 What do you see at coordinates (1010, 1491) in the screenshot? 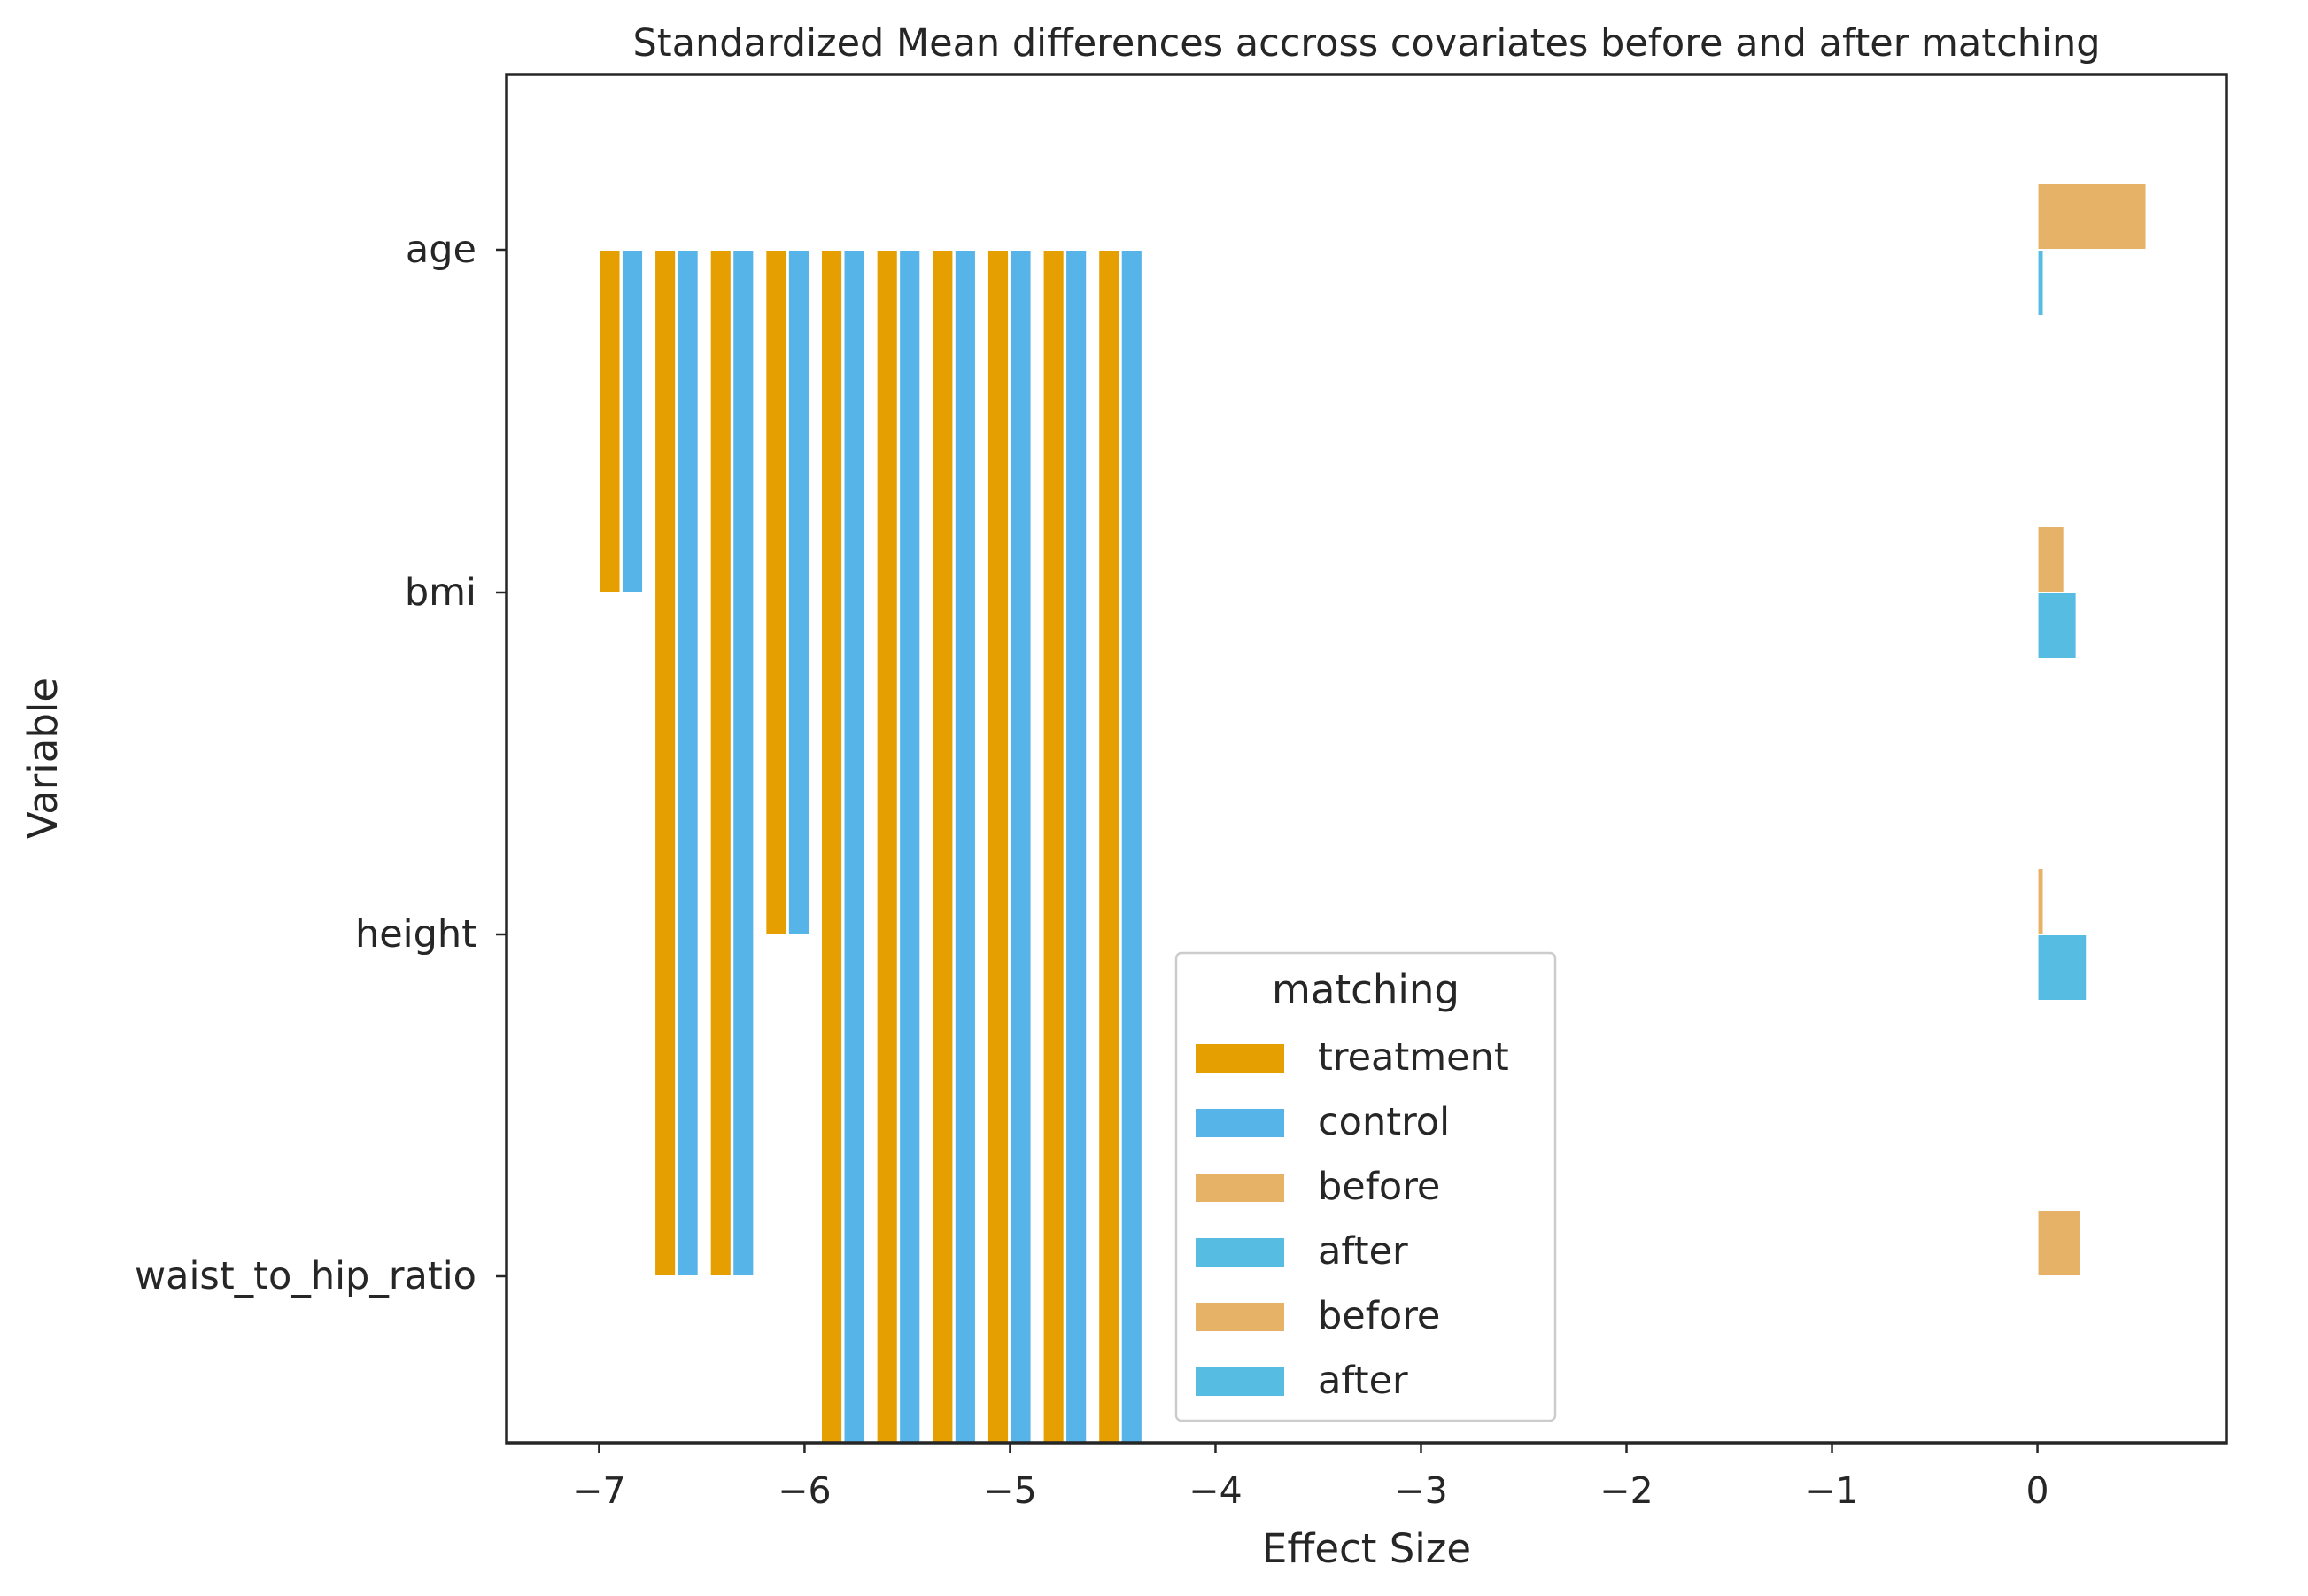
I see `x-tick-label: −5` at bounding box center [1010, 1491].